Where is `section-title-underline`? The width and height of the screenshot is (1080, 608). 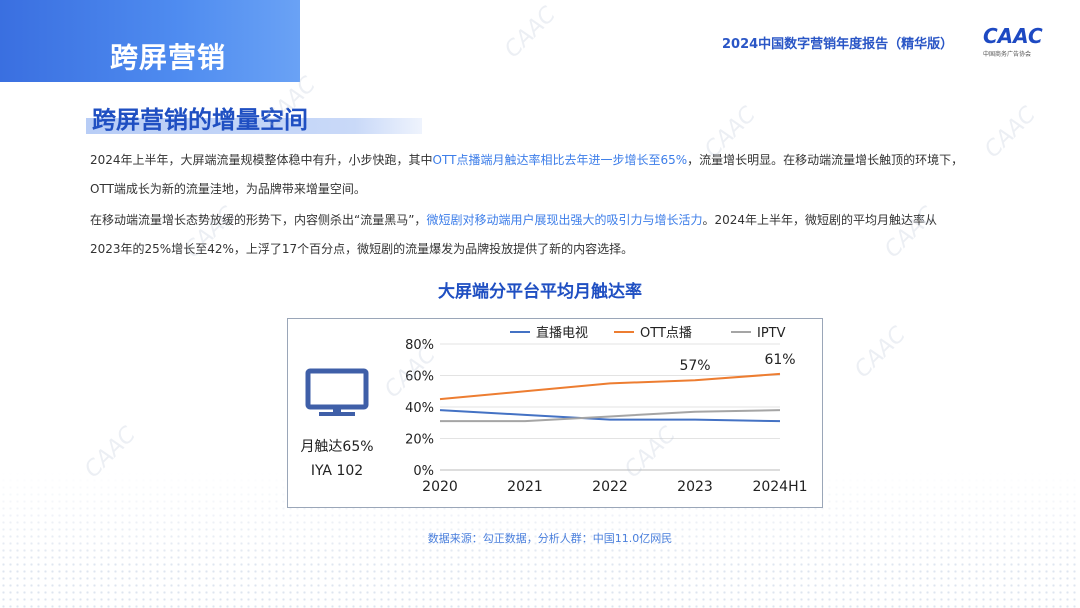 section-title-underline is located at coordinates (254, 126).